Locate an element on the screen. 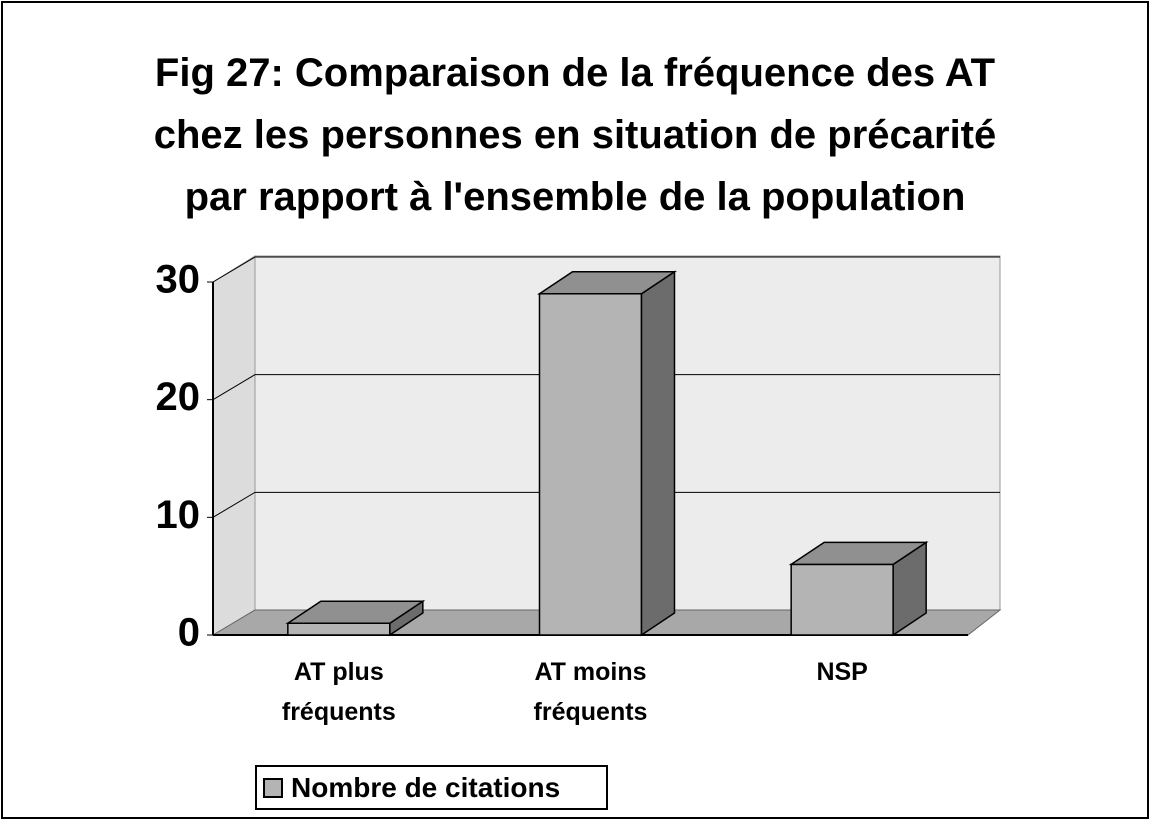 Image resolution: width=1150 pixels, height=820 pixels. side-wall is located at coordinates (234, 445).